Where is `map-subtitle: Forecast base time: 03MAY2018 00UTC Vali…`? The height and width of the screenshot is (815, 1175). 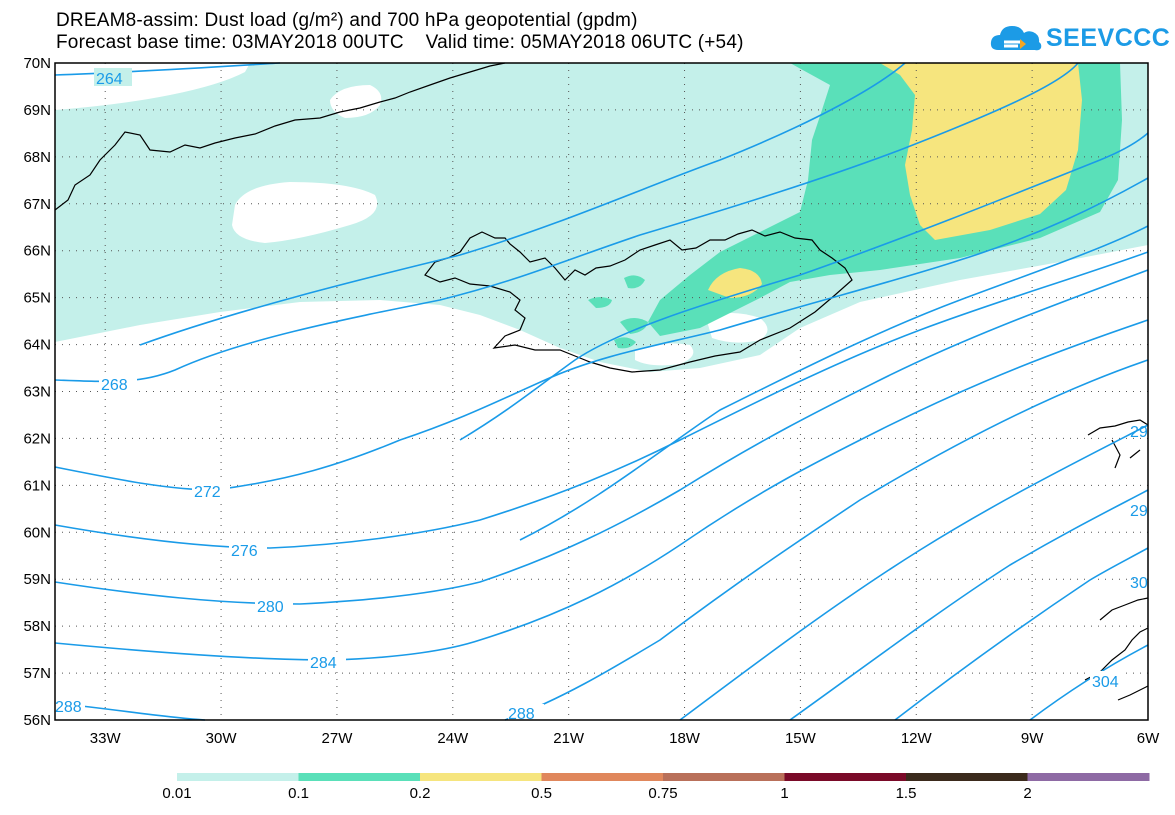
map-subtitle: Forecast base time: 03MAY2018 00UTC Vali… is located at coordinates (400, 42).